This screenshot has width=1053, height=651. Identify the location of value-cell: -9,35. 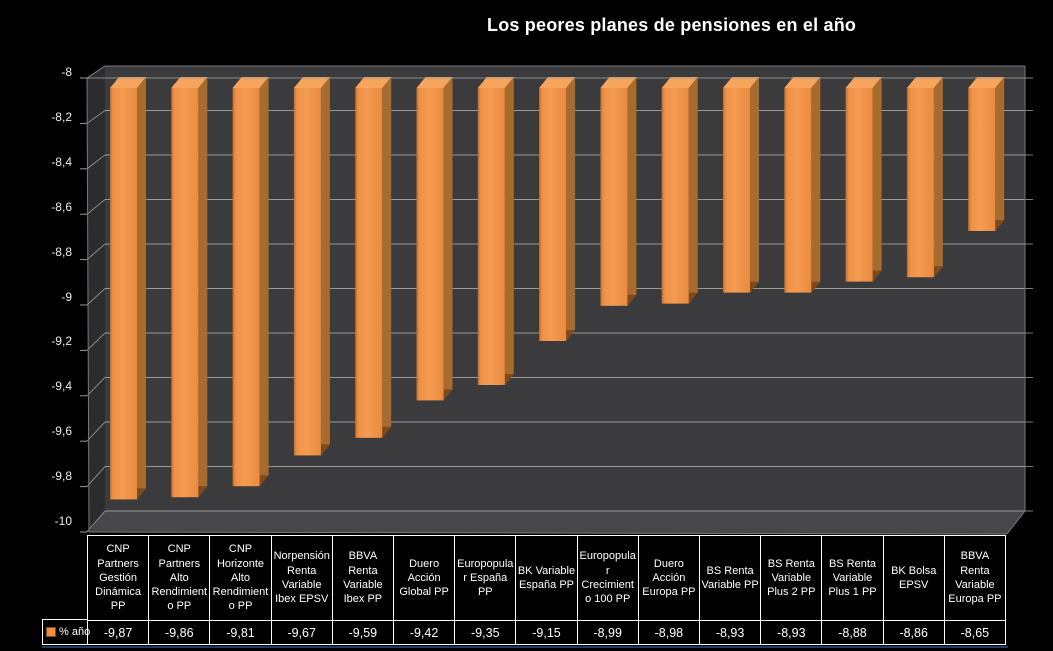
(485, 632).